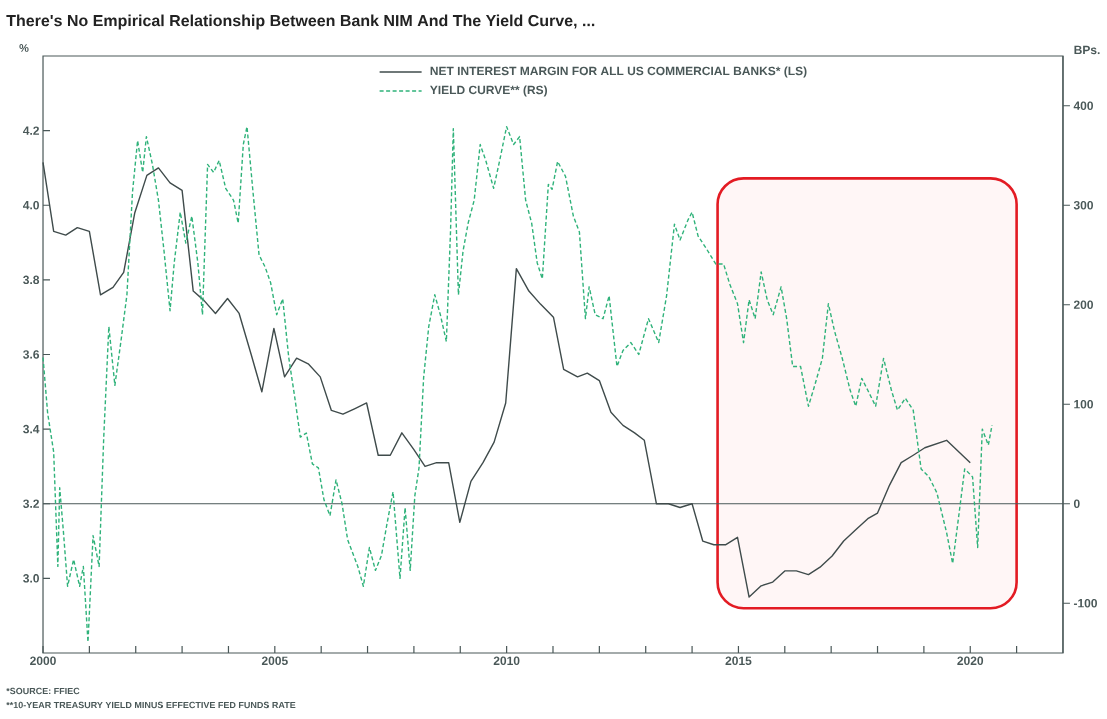  What do you see at coordinates (1083, 404) in the screenshot?
I see `y2-tick-label: 100` at bounding box center [1083, 404].